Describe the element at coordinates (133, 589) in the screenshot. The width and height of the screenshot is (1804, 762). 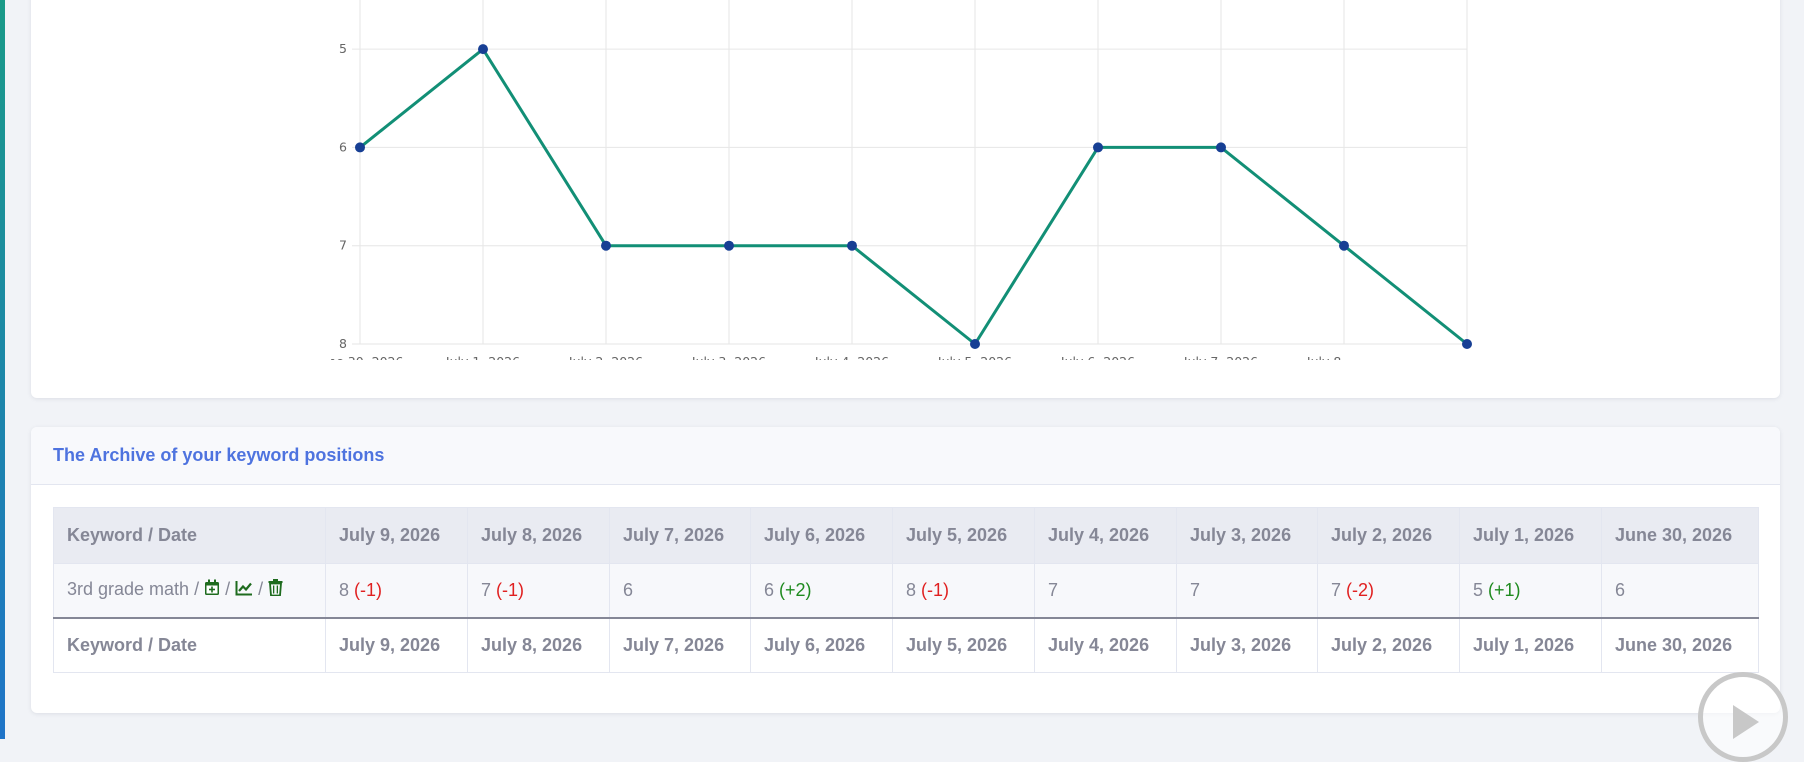
I see `keyword-text: 3rd grade math /` at that location.